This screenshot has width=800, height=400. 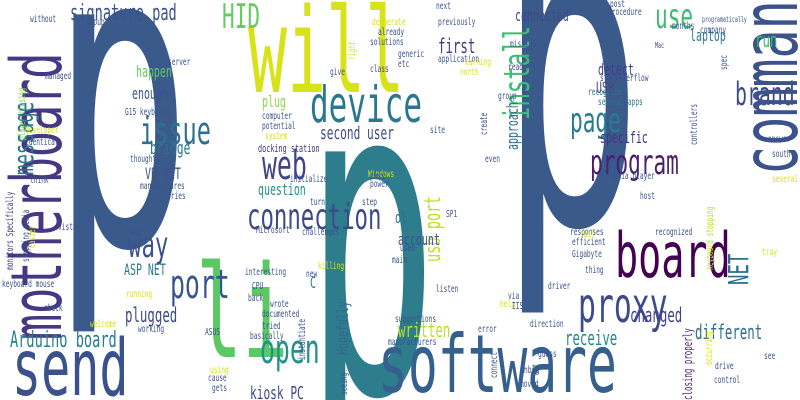 What do you see at coordinates (401, 218) in the screenshot?
I see `word-ol: ol` at bounding box center [401, 218].